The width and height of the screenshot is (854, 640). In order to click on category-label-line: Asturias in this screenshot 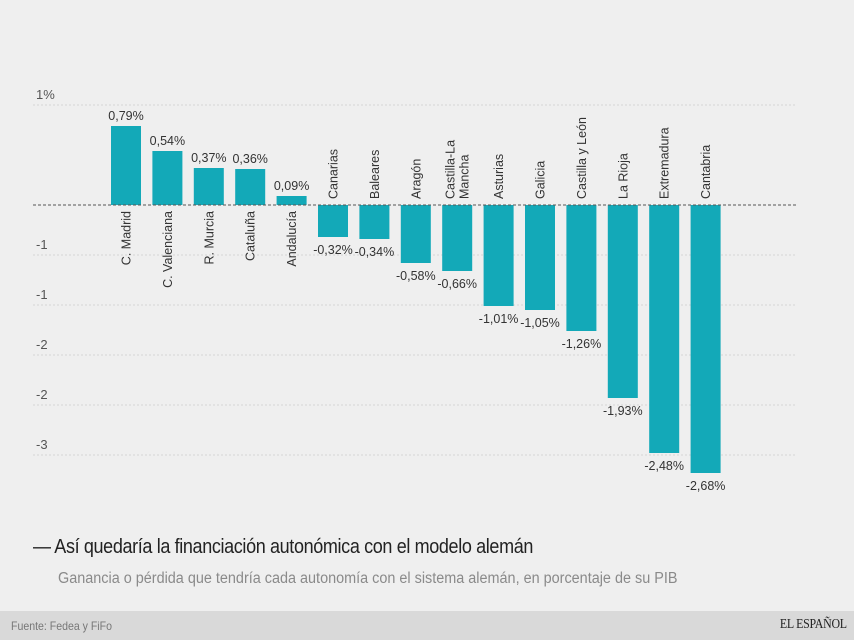, I will do `click(499, 176)`.